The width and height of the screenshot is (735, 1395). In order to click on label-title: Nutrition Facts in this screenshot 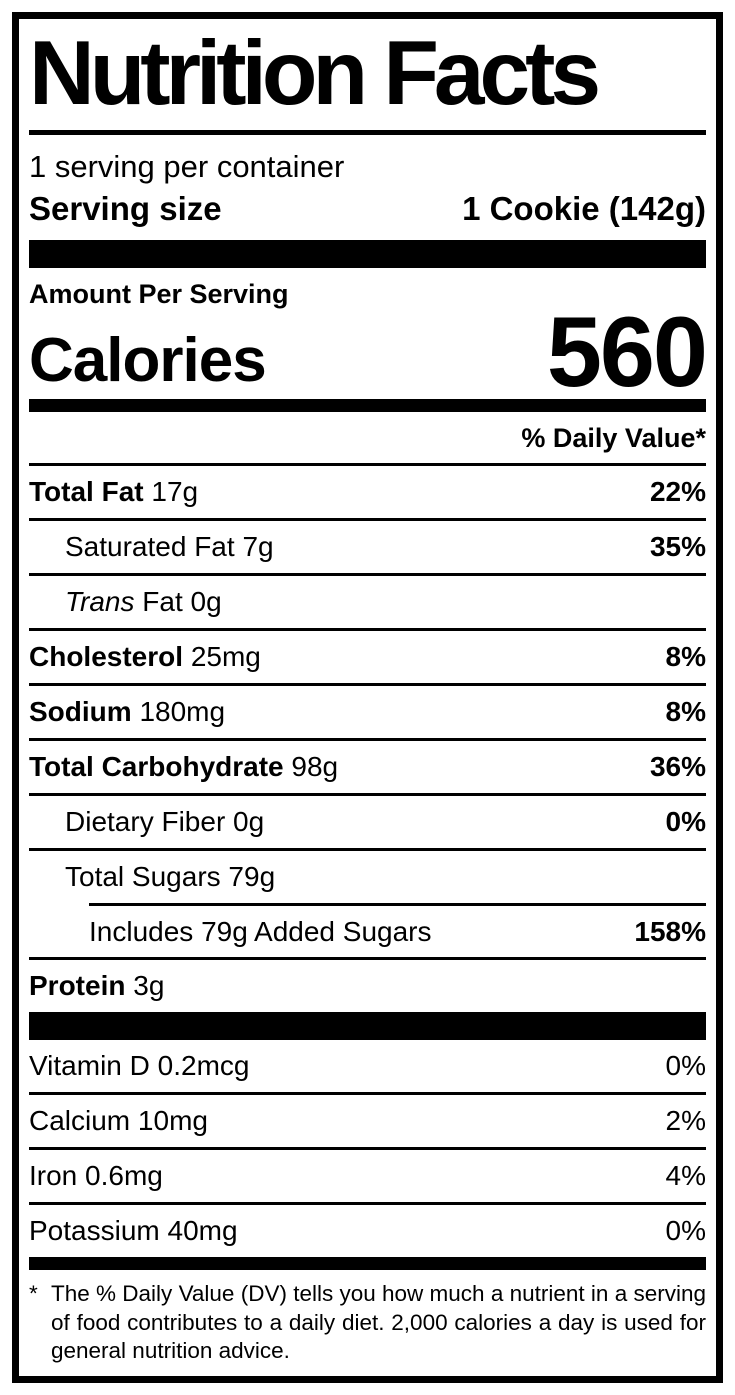, I will do `click(367, 80)`.